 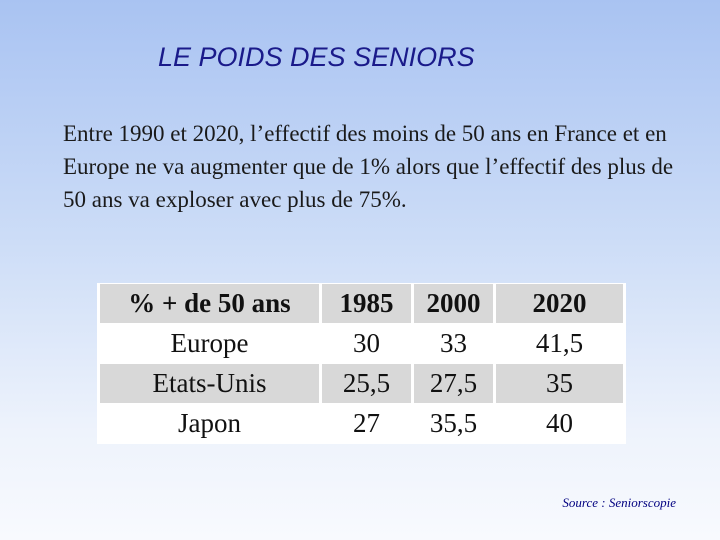 What do you see at coordinates (559, 423) in the screenshot?
I see `table-cell: 40` at bounding box center [559, 423].